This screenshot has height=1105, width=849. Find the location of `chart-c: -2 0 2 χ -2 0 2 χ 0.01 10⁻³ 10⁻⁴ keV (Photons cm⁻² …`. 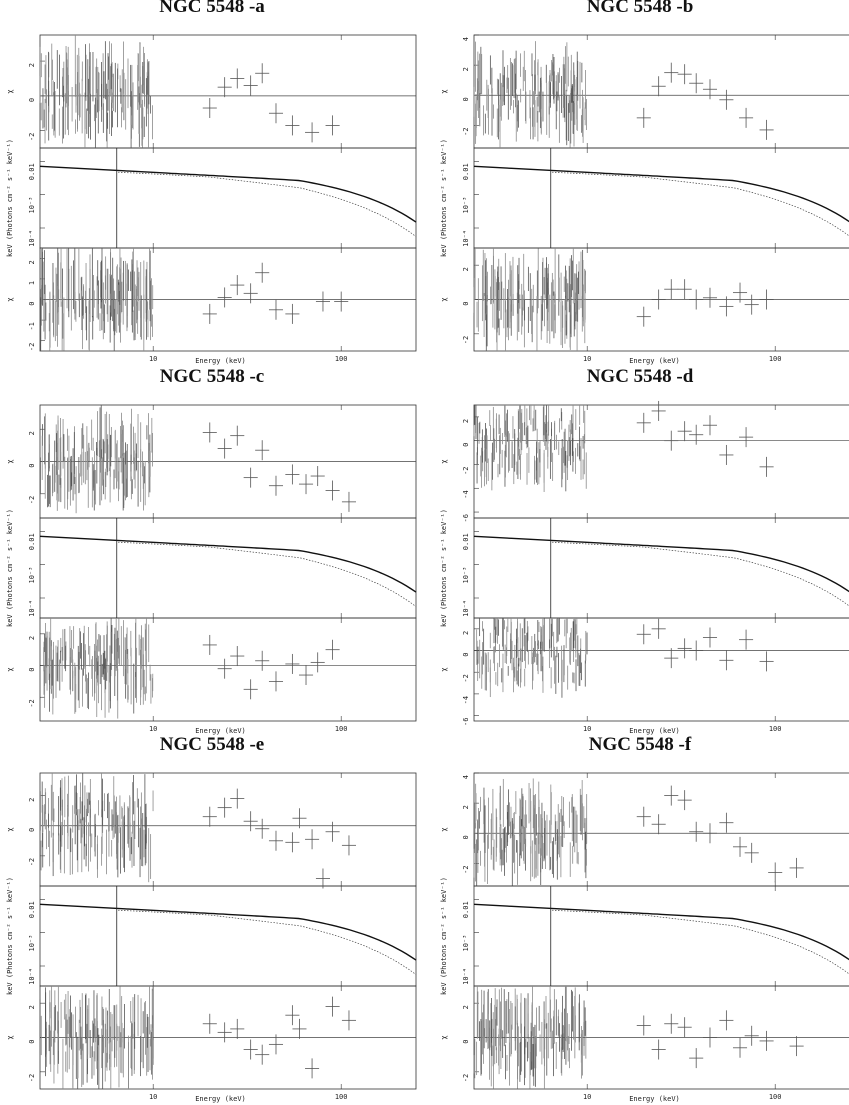

chart-c: -2 0 2 χ -2 0 2 χ 0.01 10⁻³ 10⁻⁴ keV (Photons cm⁻² … is located at coordinates (211, 569).